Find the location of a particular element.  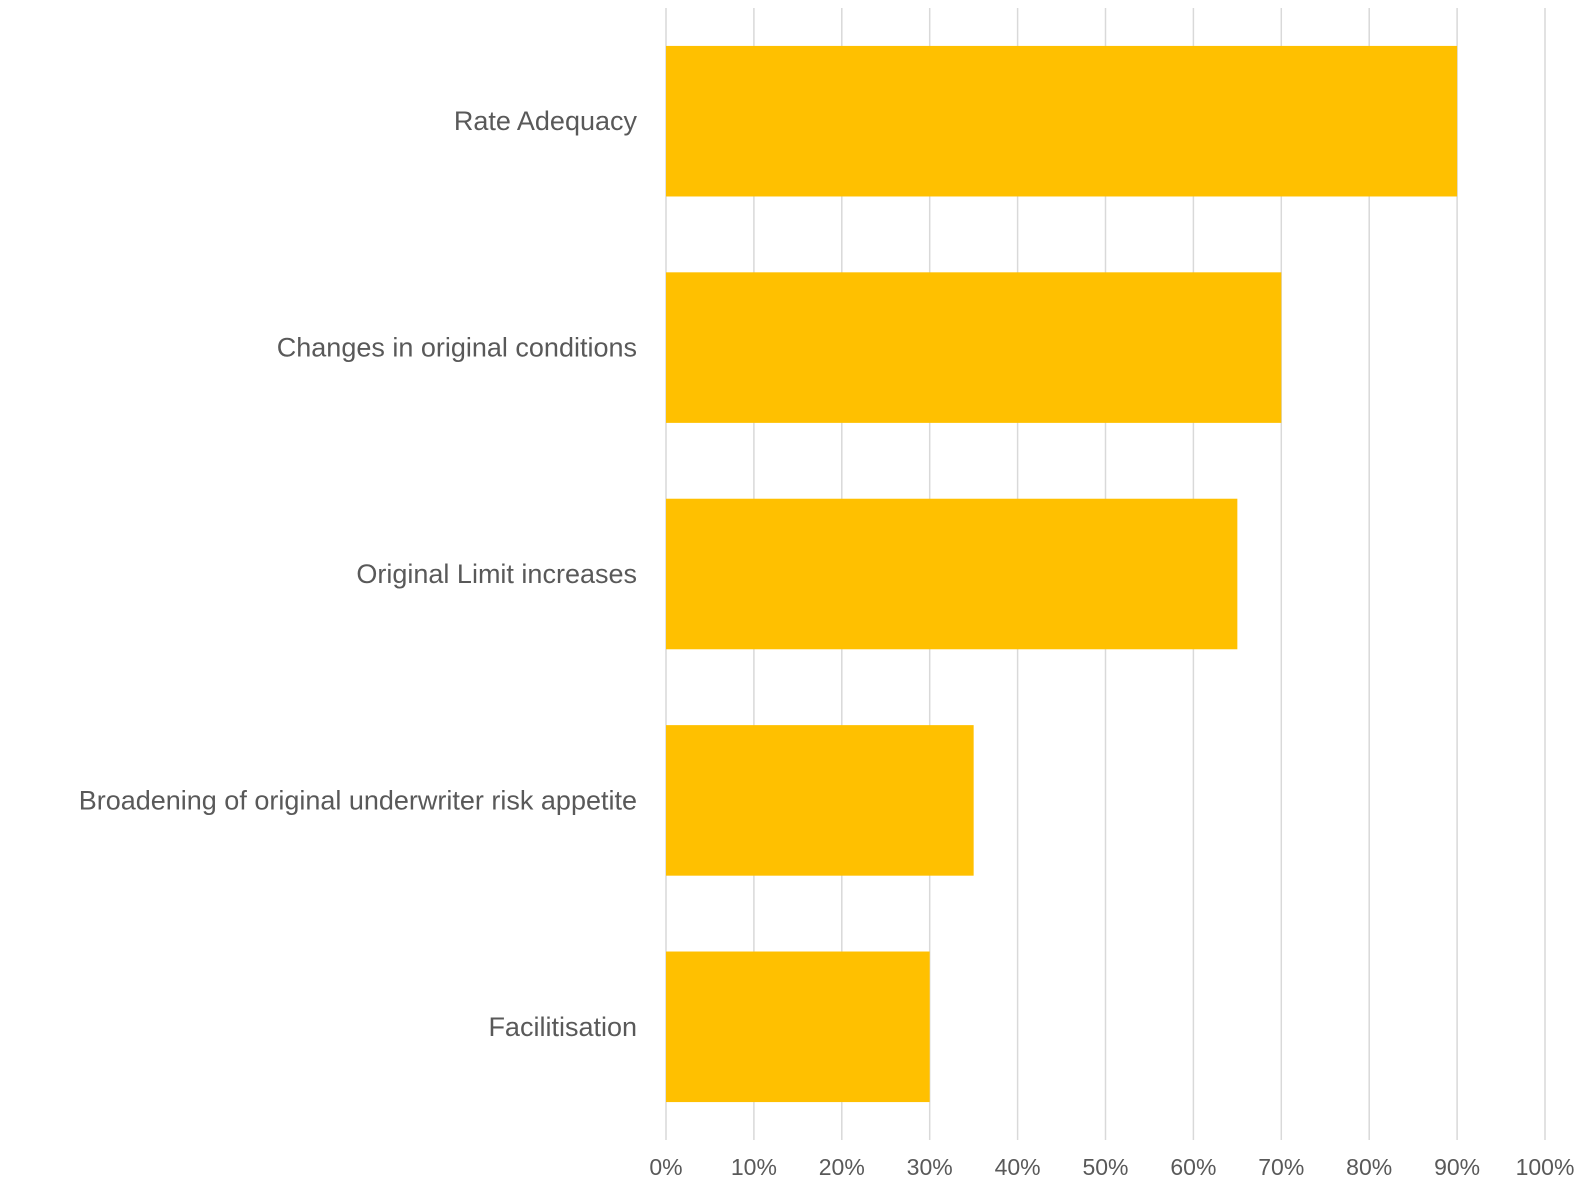

category-label: Changes in original conditions is located at coordinates (457, 348).